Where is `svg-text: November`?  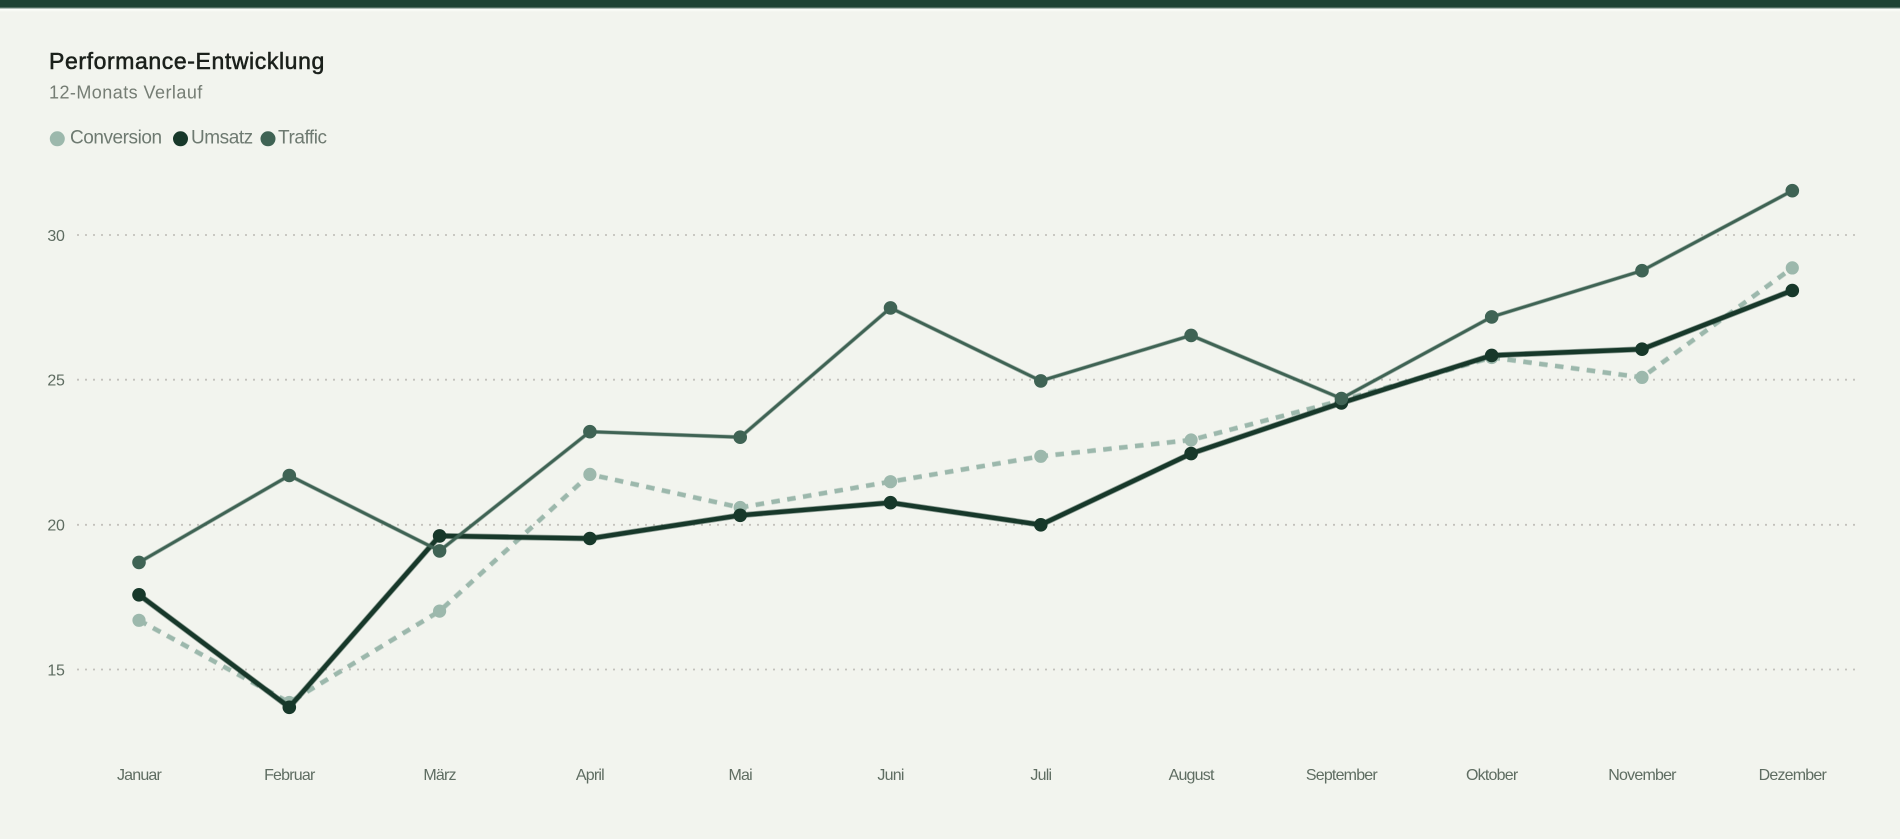
svg-text: November is located at coordinates (1642, 775).